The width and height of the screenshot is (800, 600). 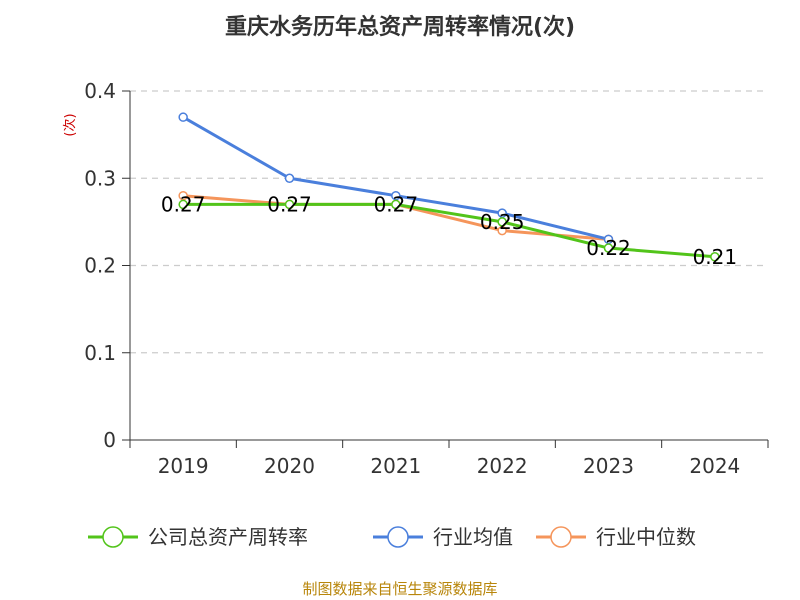 What do you see at coordinates (399, 589) in the screenshot?
I see `source-note: 制图数据来自恒生聚源数据库` at bounding box center [399, 589].